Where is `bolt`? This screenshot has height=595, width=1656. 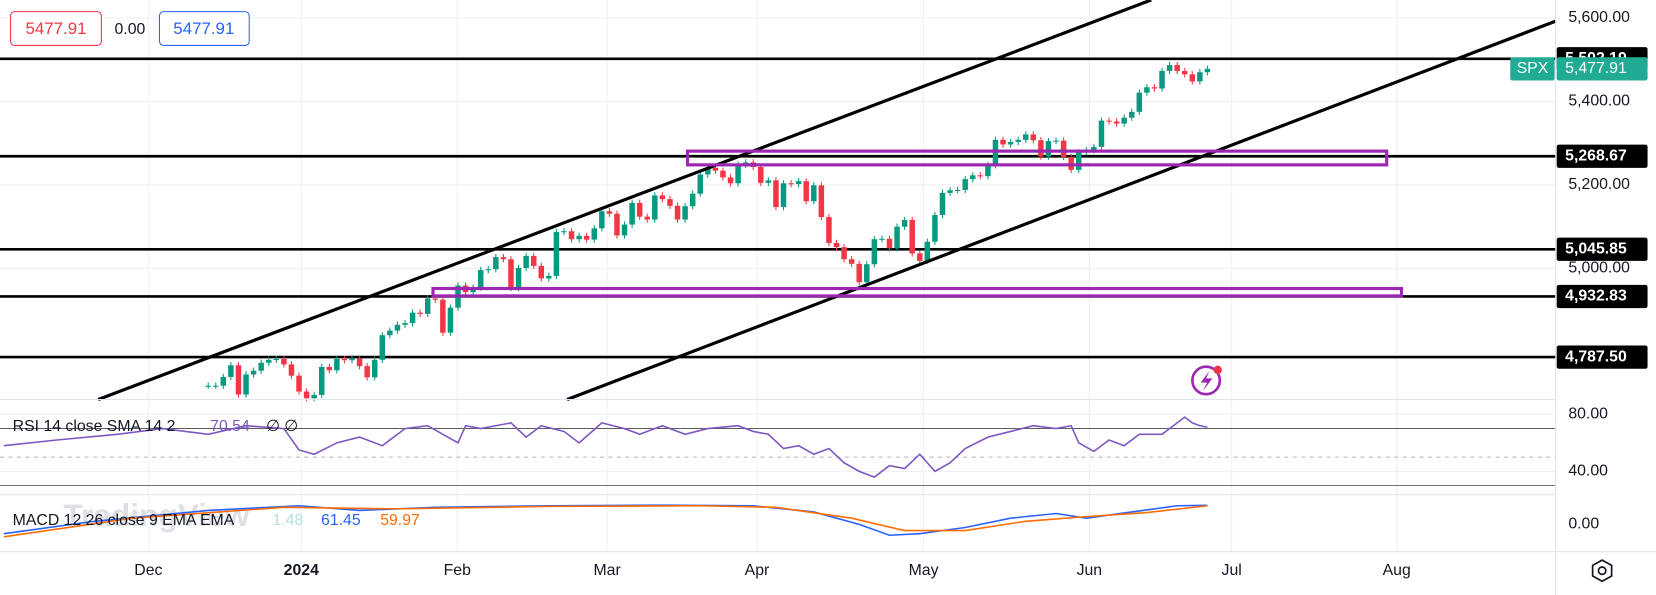 bolt is located at coordinates (1206, 381).